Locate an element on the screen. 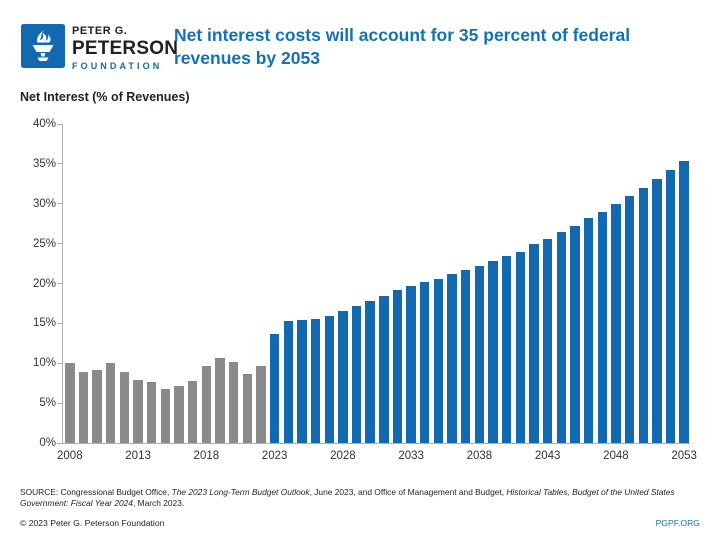 The image size is (720, 540). chart-axis-title: Net Interest (% of Revenues) is located at coordinates (105, 97).